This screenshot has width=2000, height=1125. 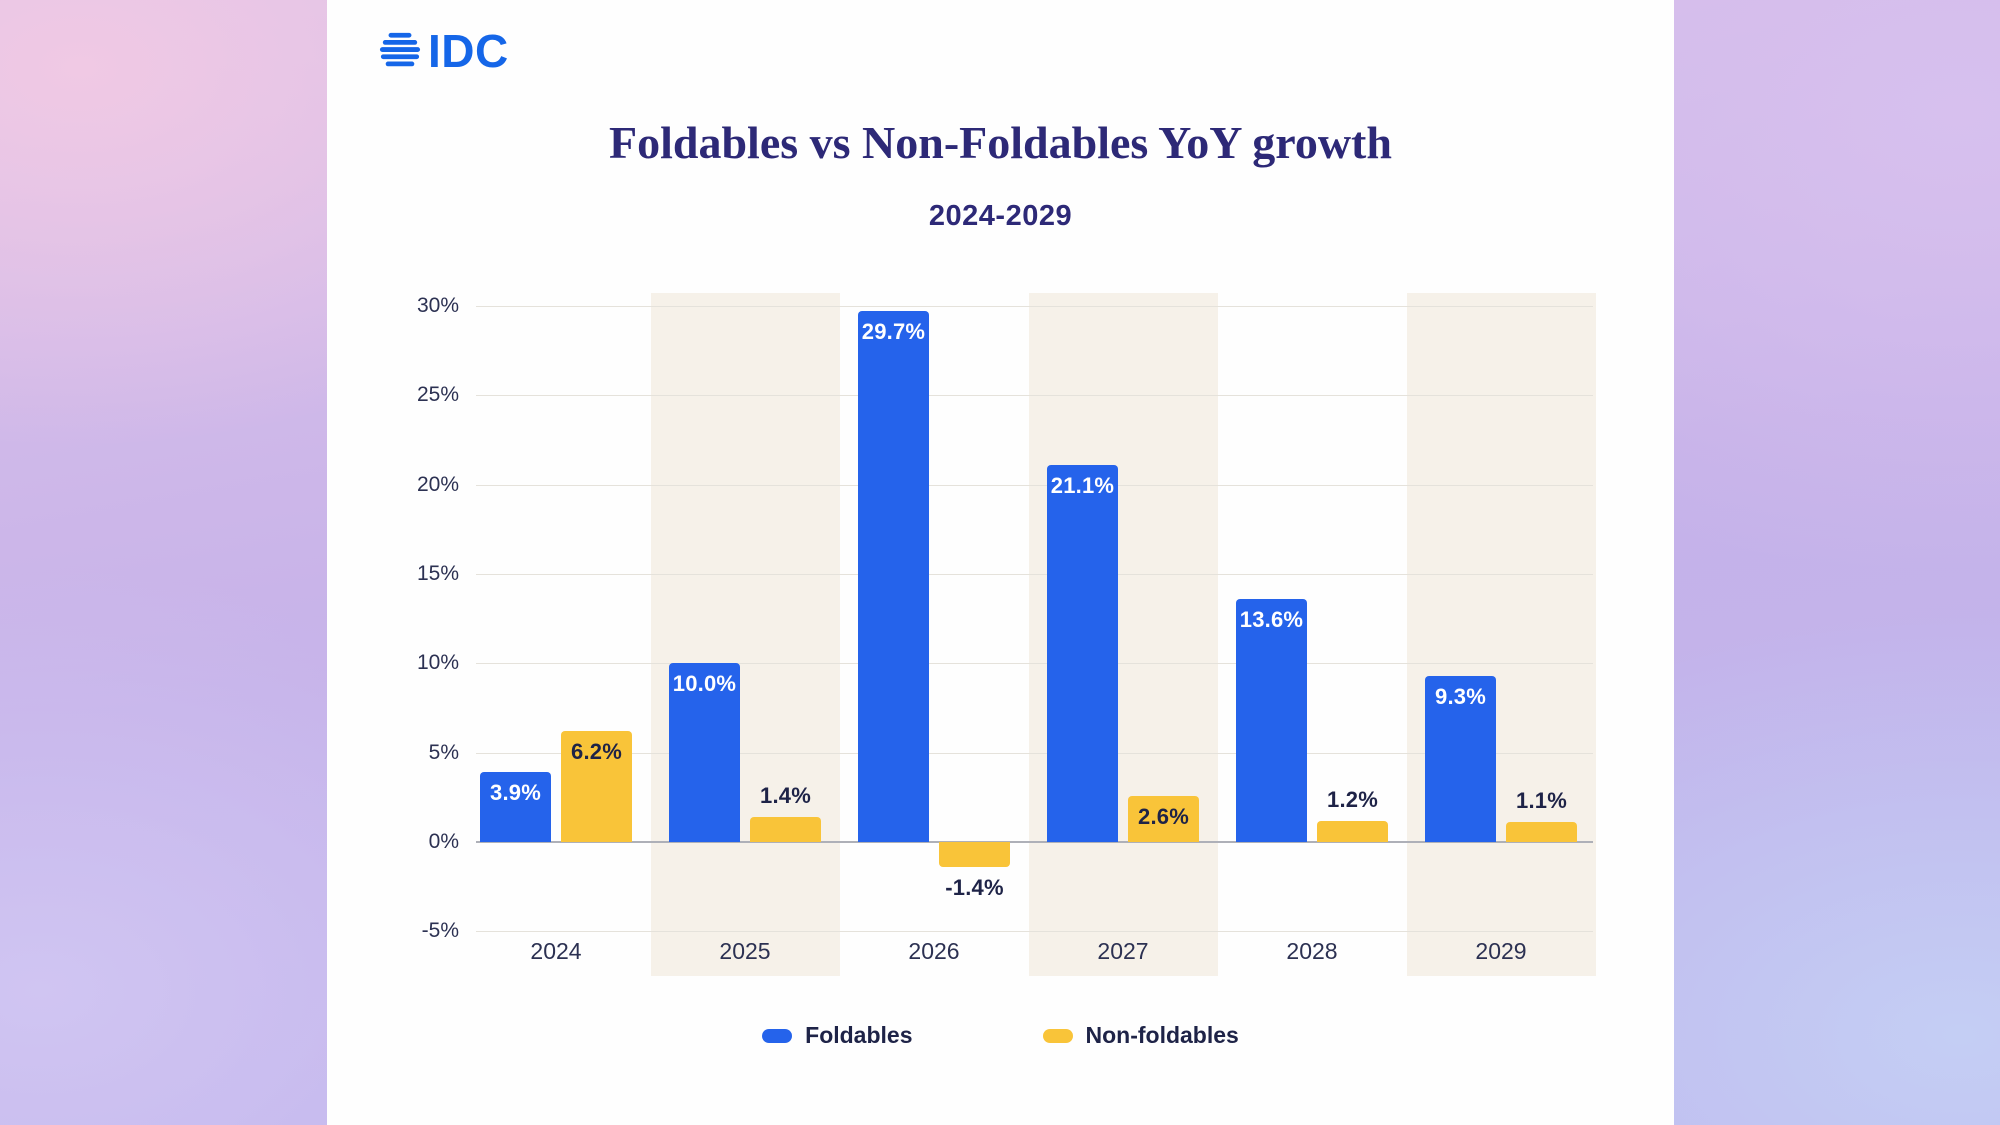 What do you see at coordinates (1312, 951) in the screenshot?
I see `x-axis-label: 2028` at bounding box center [1312, 951].